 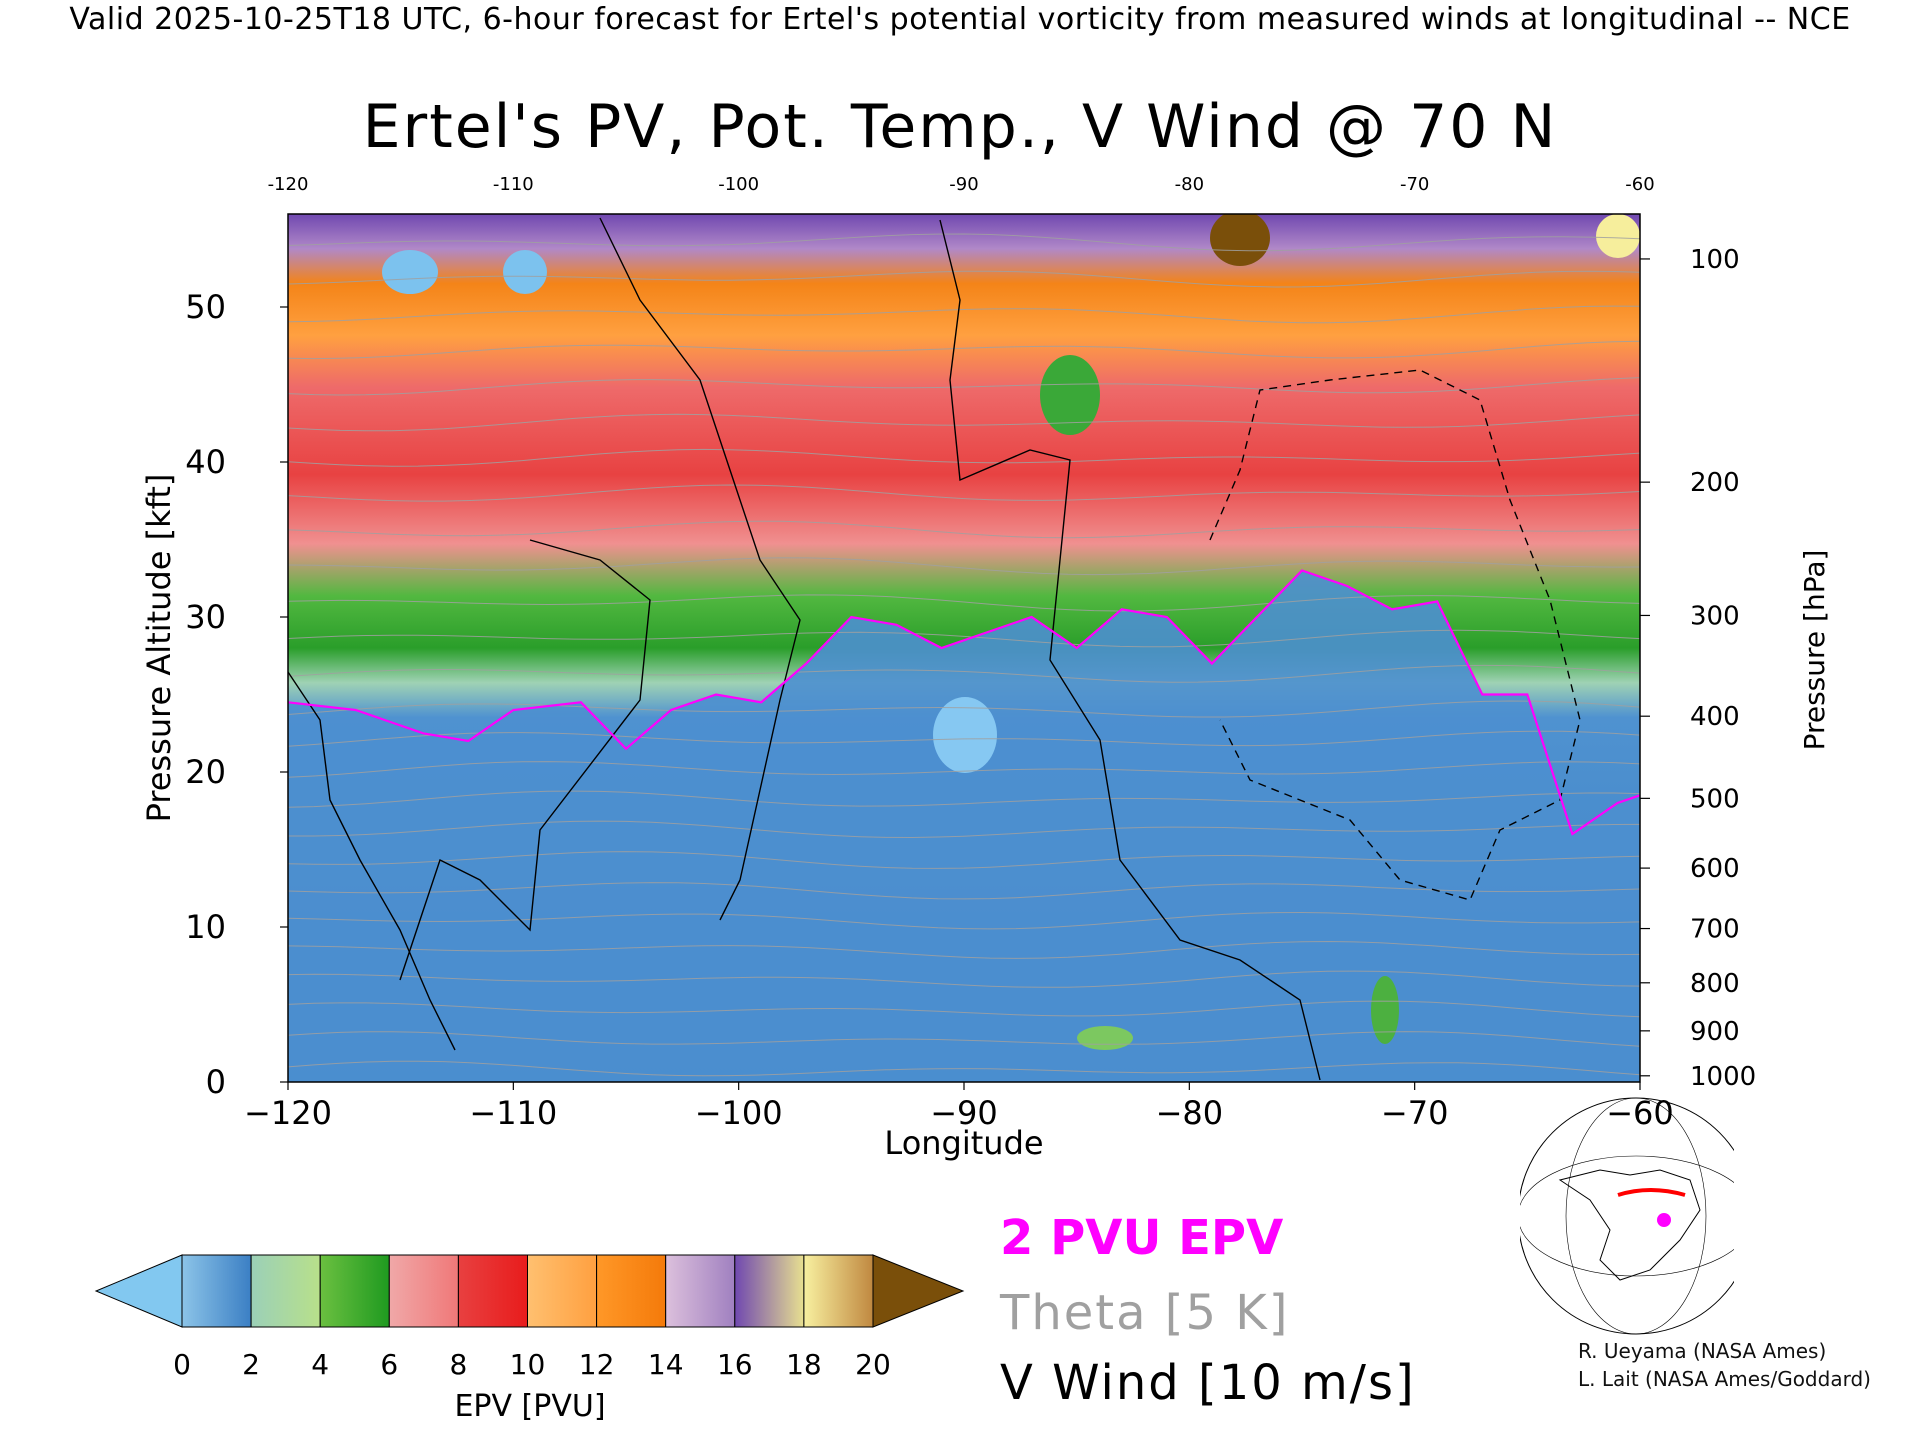 I want to click on colorbar-tick-label: 14, so click(x=666, y=1364).